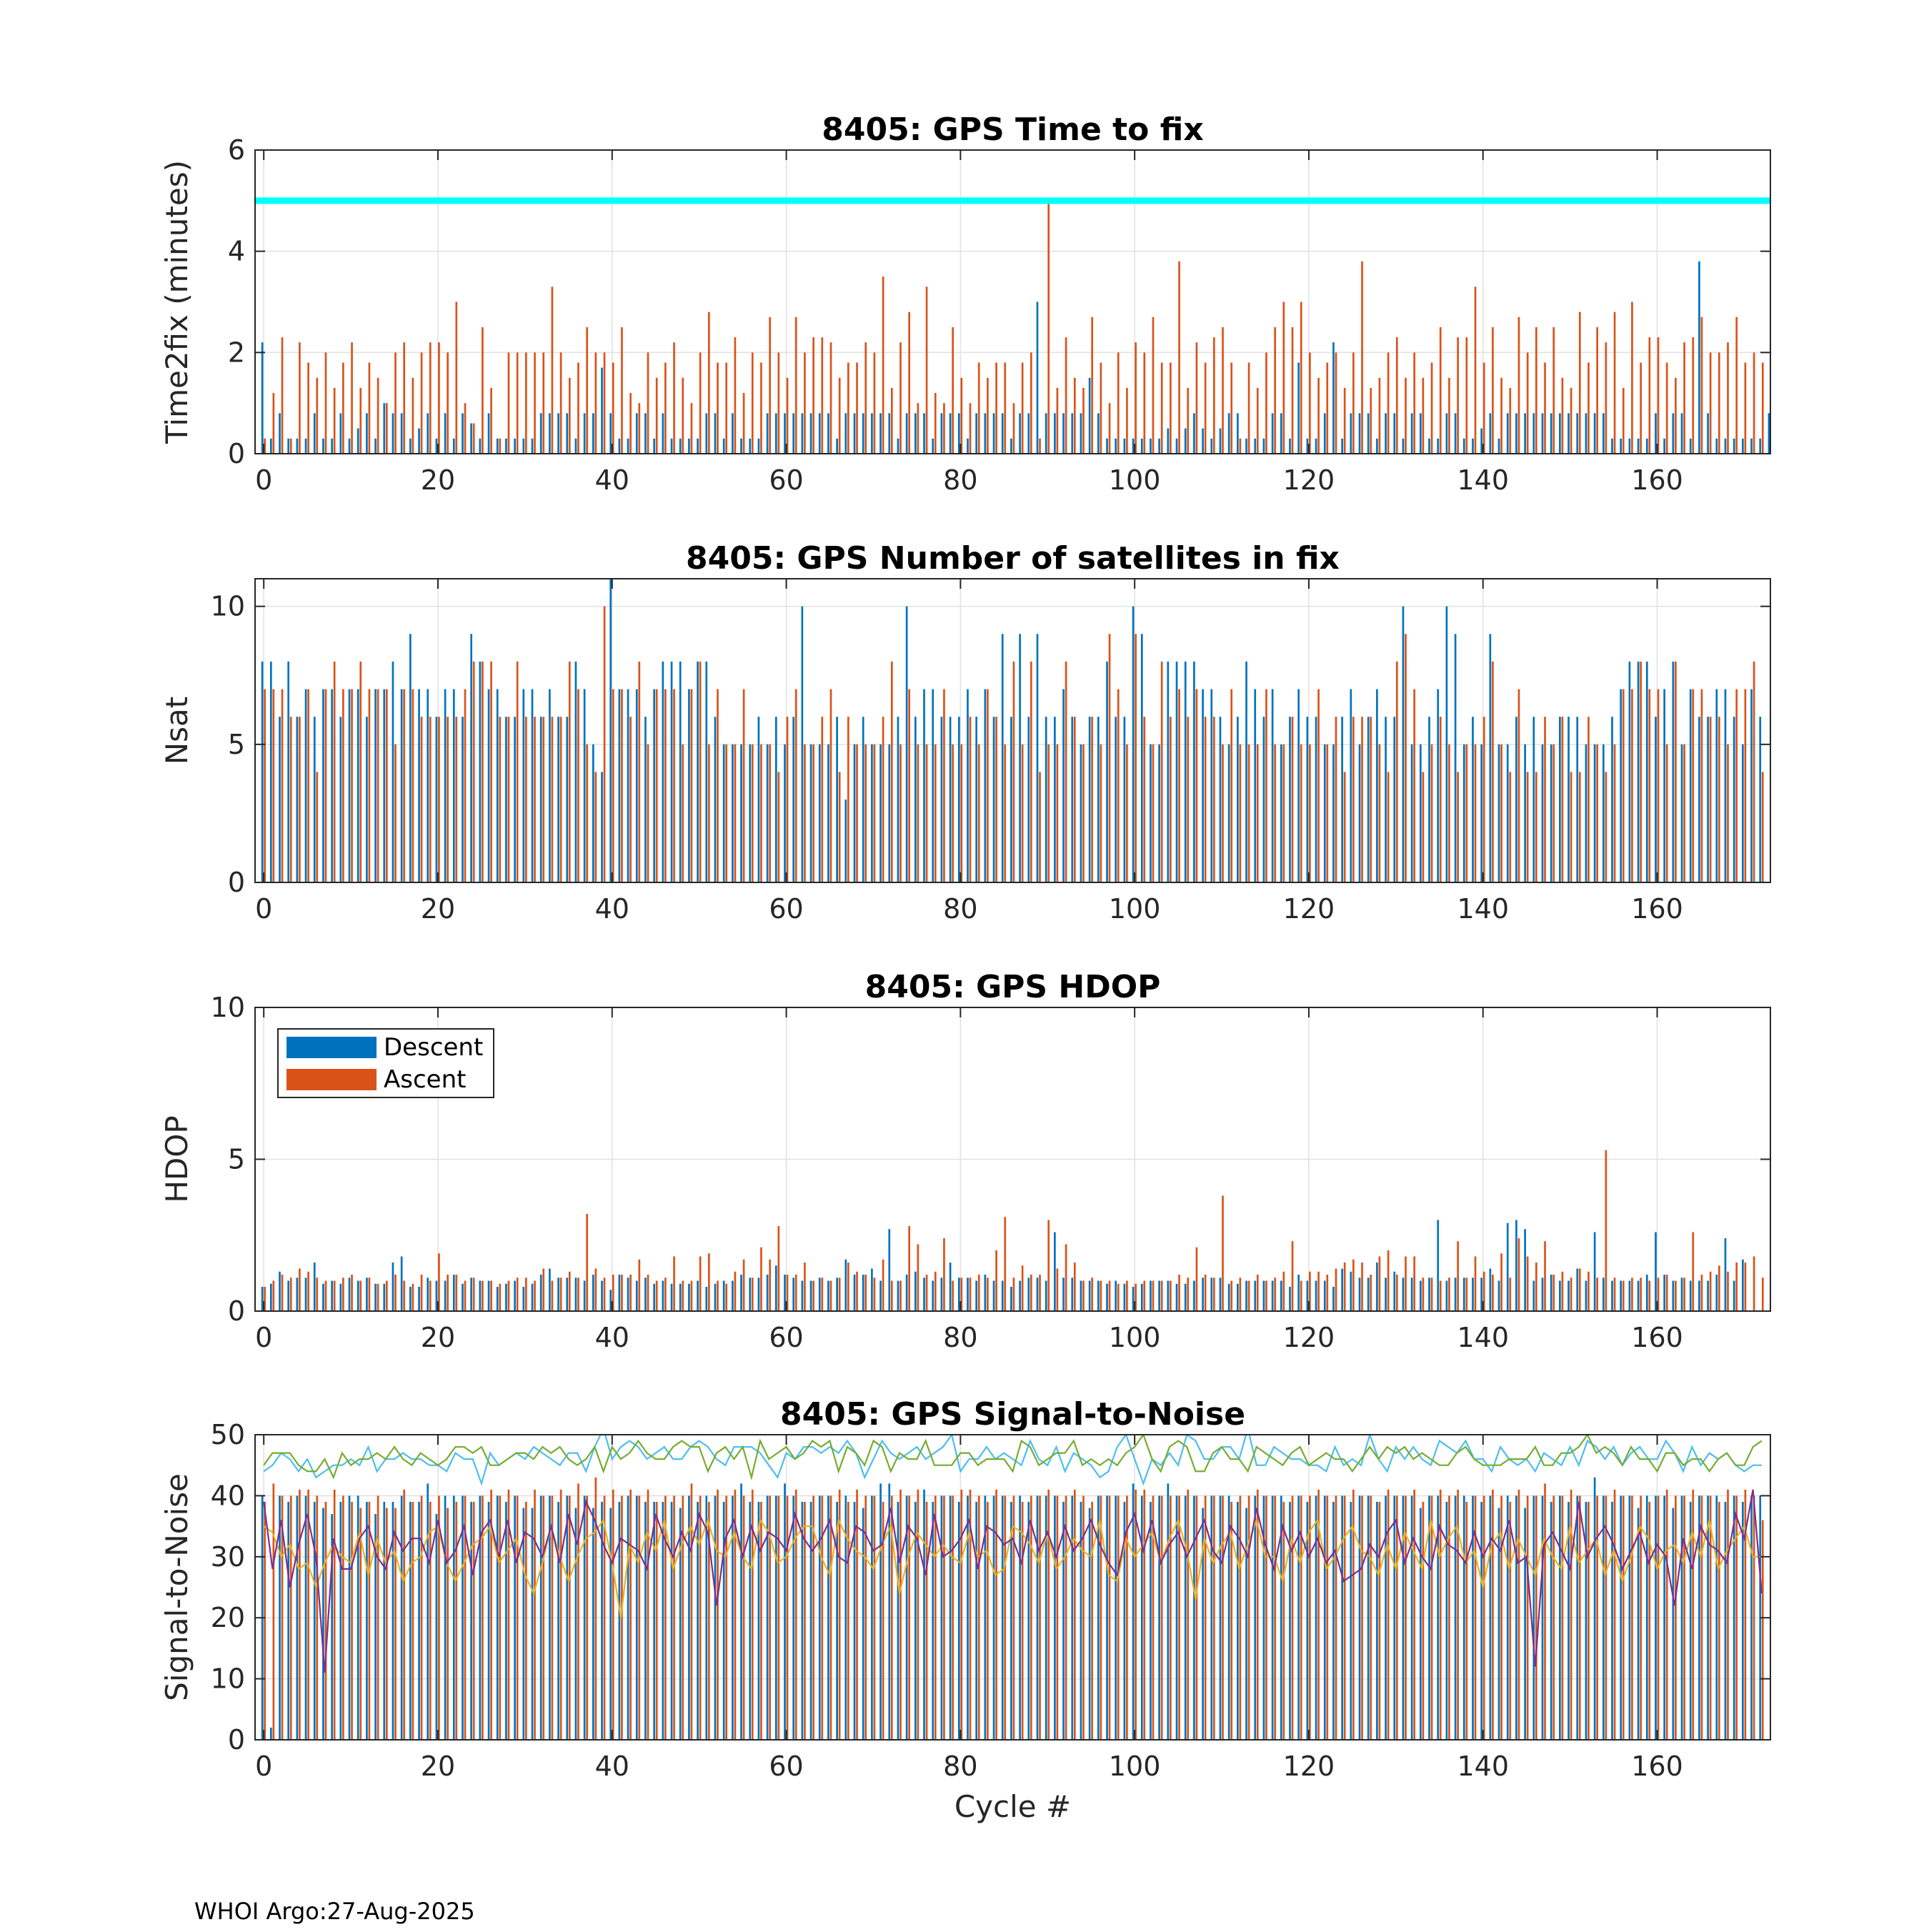  I want to click on y-tick-label: 20, so click(228, 1618).